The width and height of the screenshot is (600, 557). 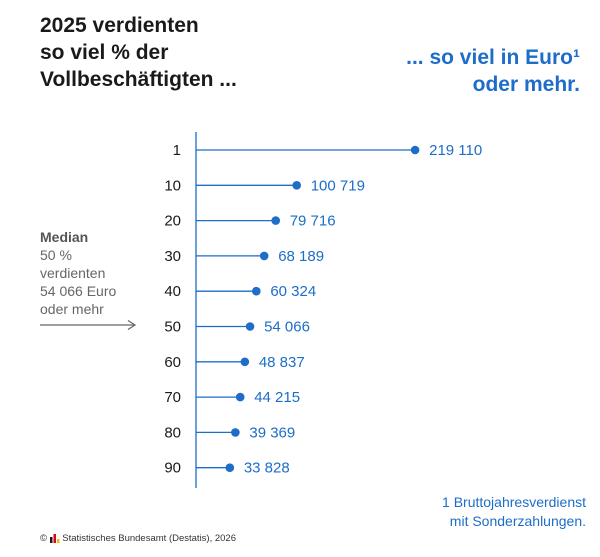 What do you see at coordinates (313, 221) in the screenshot?
I see `value-label: 79 716` at bounding box center [313, 221].